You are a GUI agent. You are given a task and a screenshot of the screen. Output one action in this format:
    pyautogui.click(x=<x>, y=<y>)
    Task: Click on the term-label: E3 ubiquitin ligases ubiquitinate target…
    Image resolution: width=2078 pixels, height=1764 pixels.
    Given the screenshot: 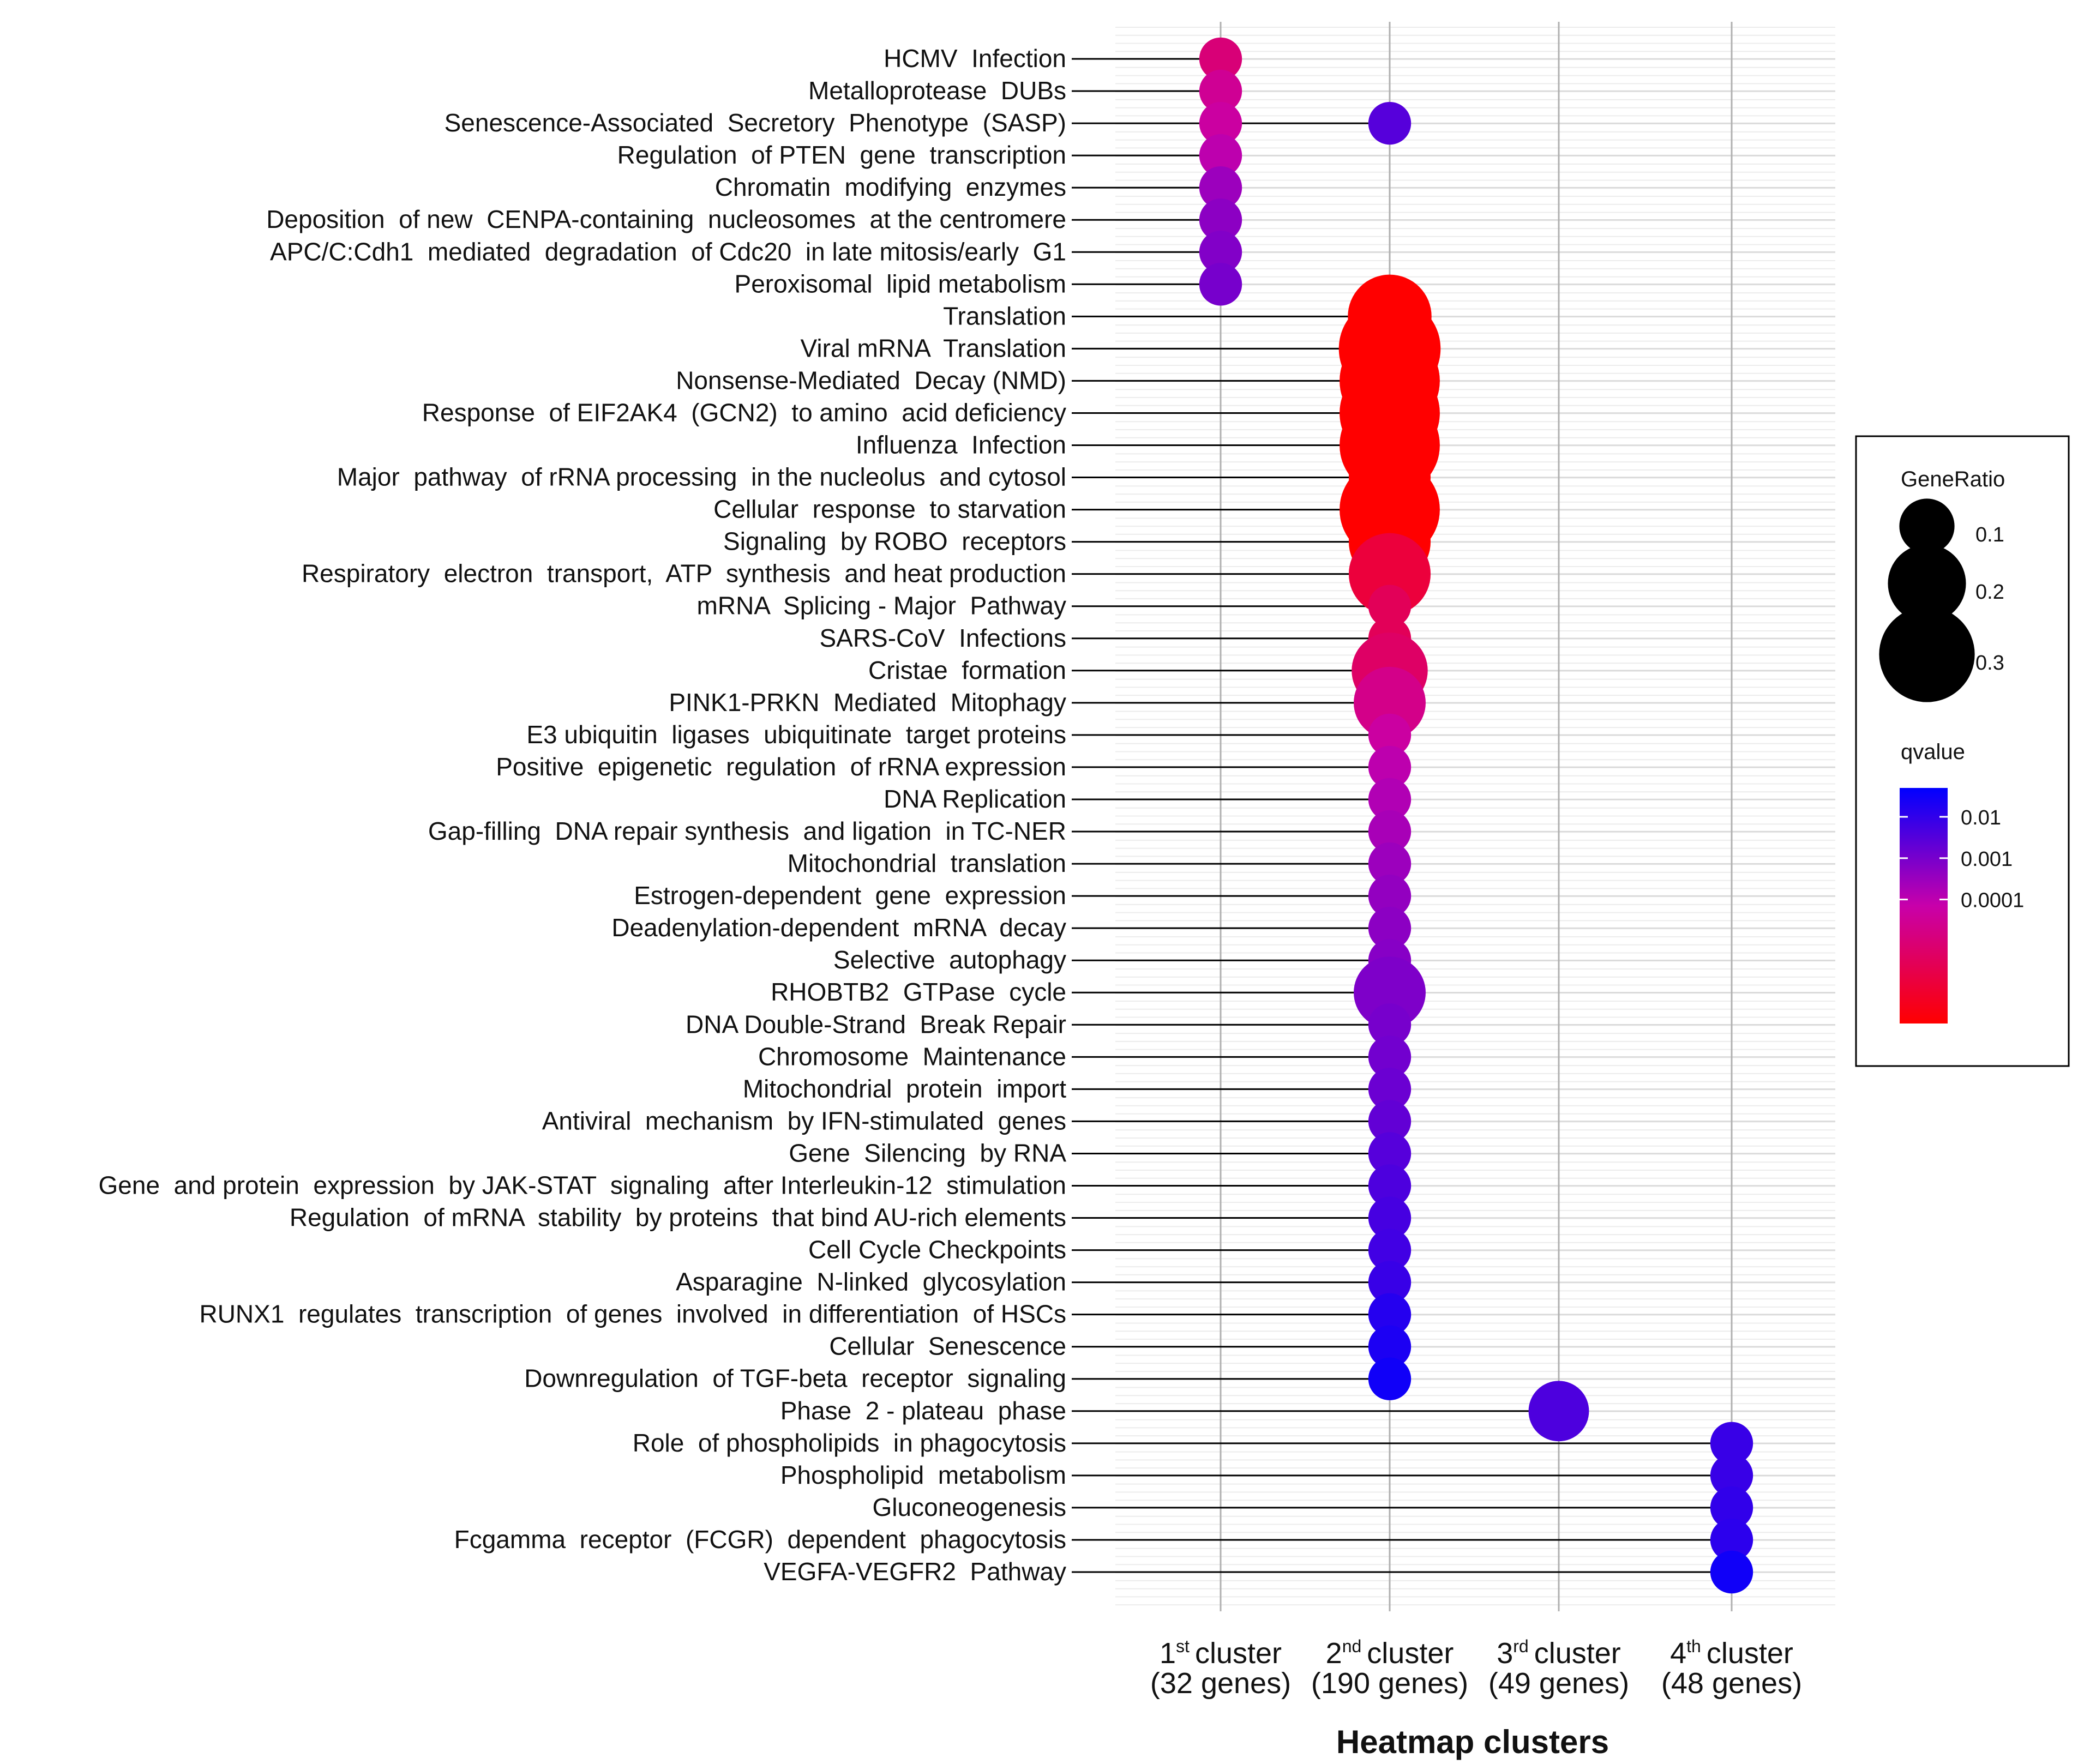 What is the action you would take?
    pyautogui.click(x=796, y=734)
    